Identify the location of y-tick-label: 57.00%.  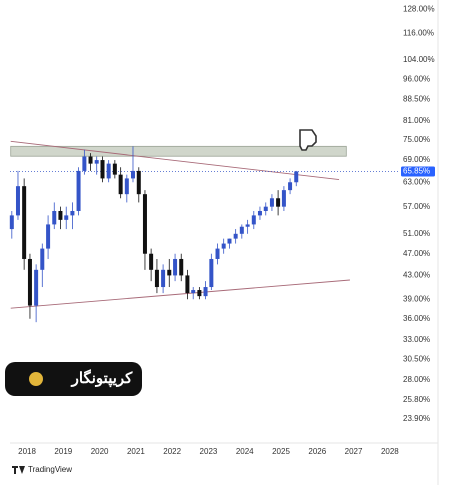
(416, 206).